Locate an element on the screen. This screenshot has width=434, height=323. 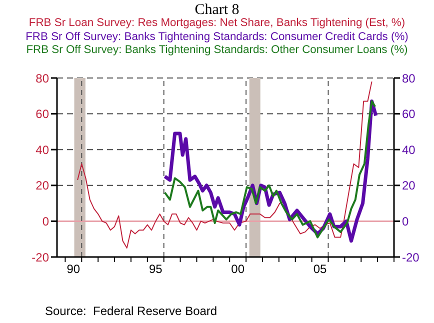
y-tick-label: 60 is located at coordinates (43, 114).